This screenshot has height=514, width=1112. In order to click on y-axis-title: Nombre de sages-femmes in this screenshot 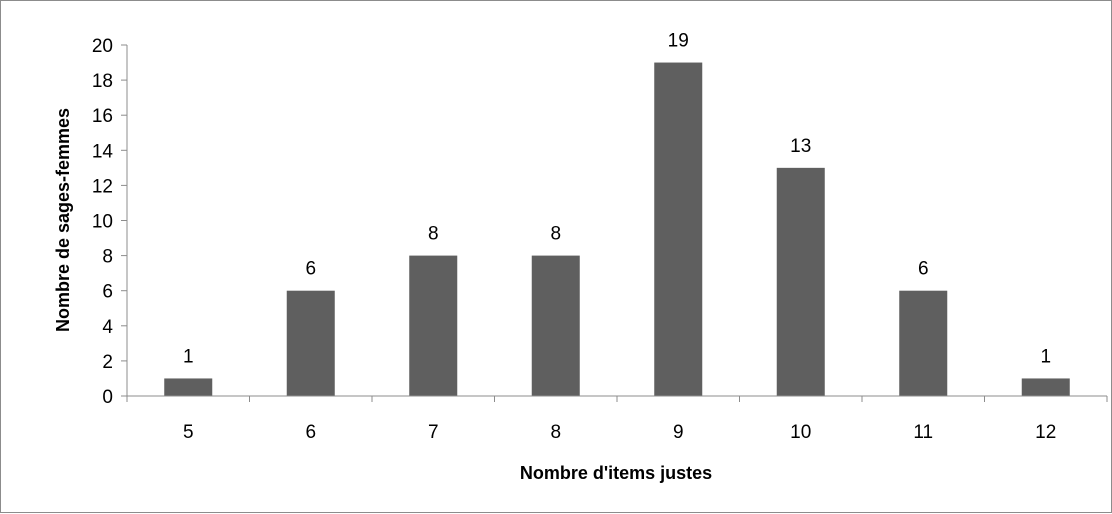, I will do `click(63, 220)`.